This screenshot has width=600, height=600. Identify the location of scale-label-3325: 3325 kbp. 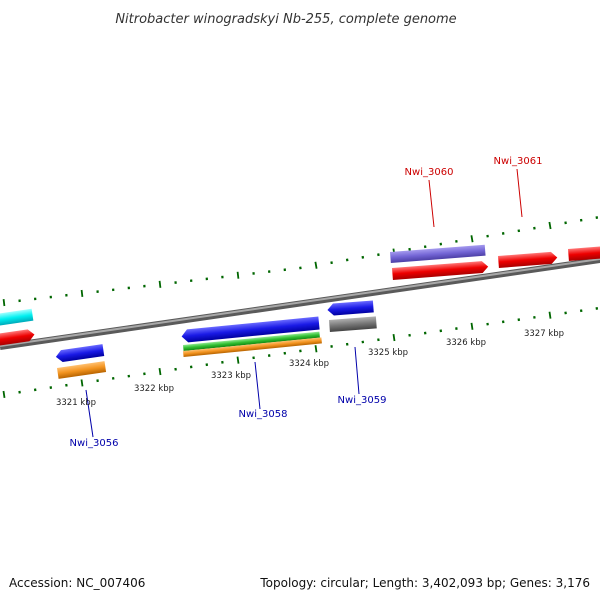
(388, 353).